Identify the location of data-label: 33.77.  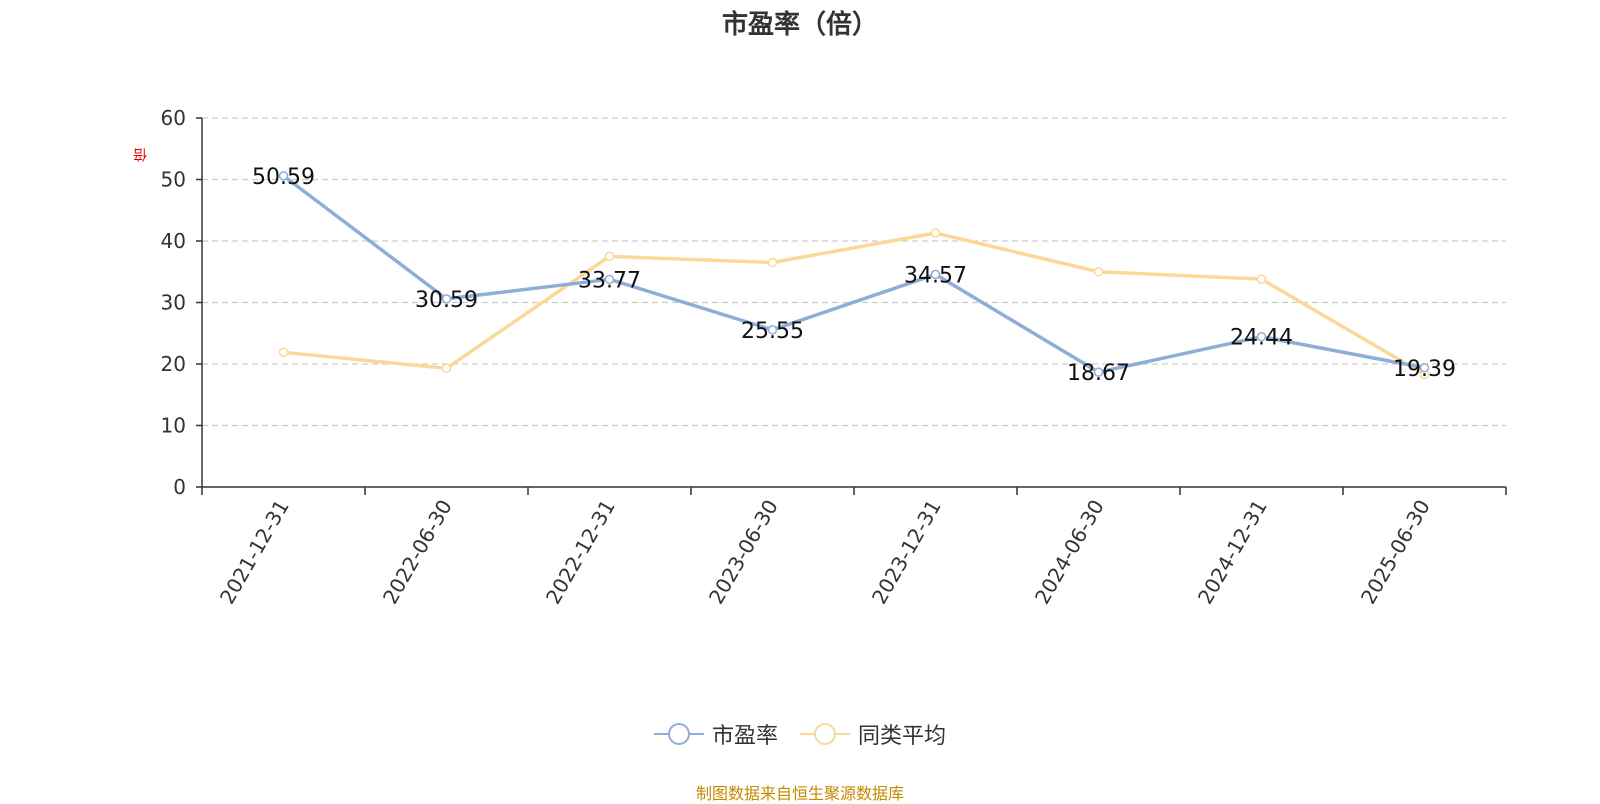
(609, 280).